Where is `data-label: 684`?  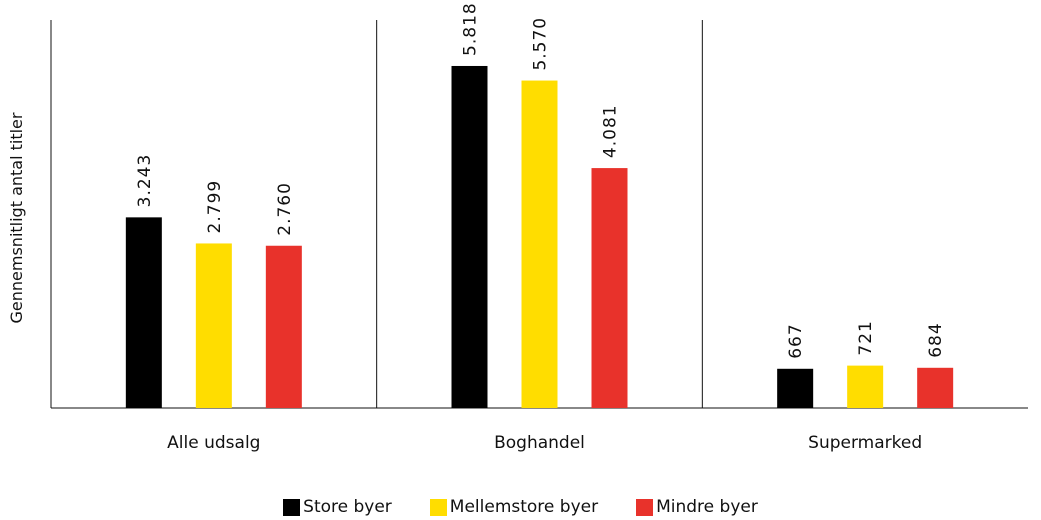 data-label: 684 is located at coordinates (936, 339).